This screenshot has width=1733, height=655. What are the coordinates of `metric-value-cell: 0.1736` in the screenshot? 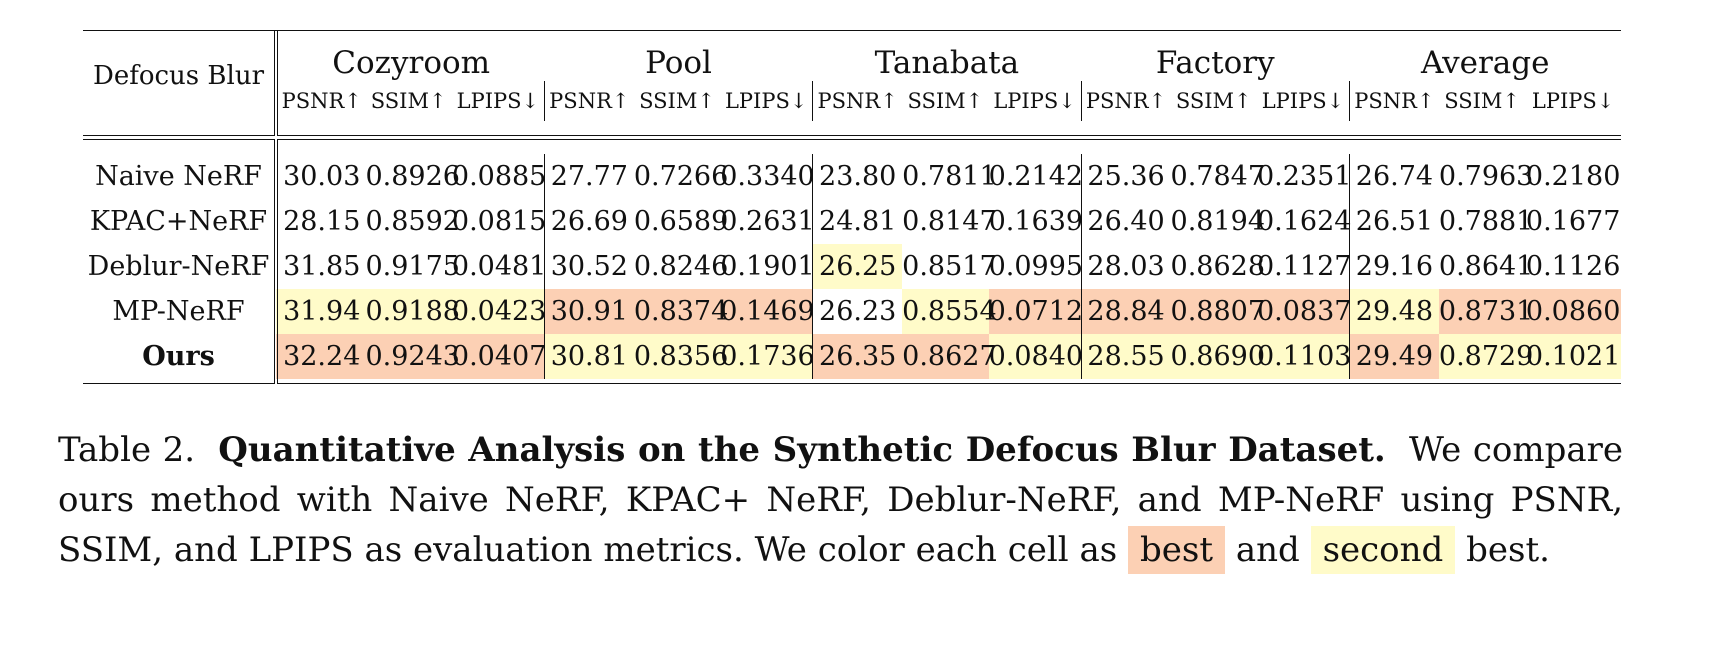 It's located at (767, 356).